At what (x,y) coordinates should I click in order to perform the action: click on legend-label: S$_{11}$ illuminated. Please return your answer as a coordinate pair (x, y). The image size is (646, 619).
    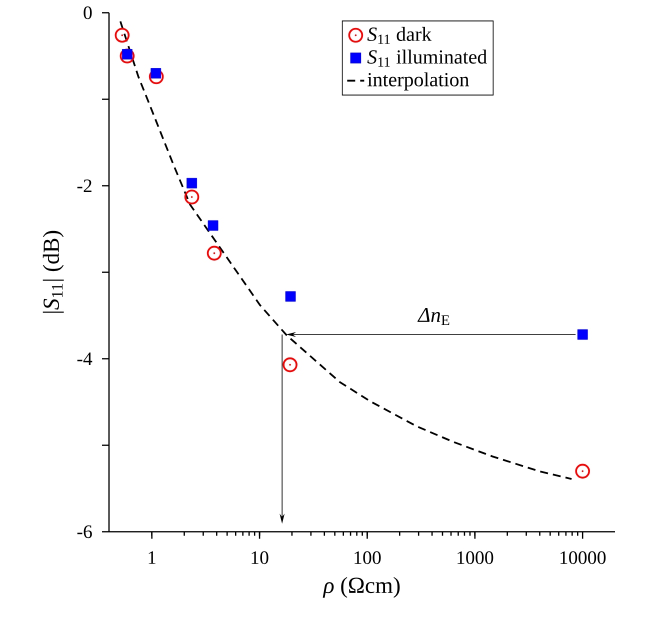
    Looking at the image, I should click on (427, 58).